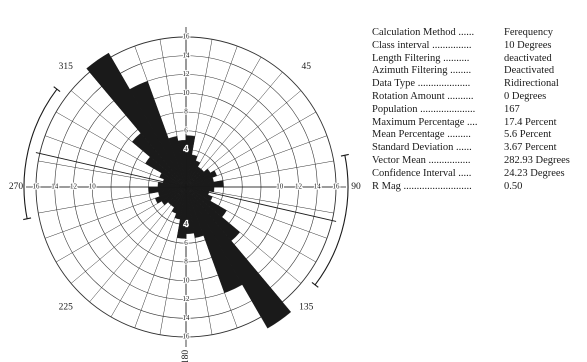 The height and width of the screenshot is (362, 587). Describe the element at coordinates (93, 187) in the screenshot. I see `scale-label-west-10: 10` at that location.